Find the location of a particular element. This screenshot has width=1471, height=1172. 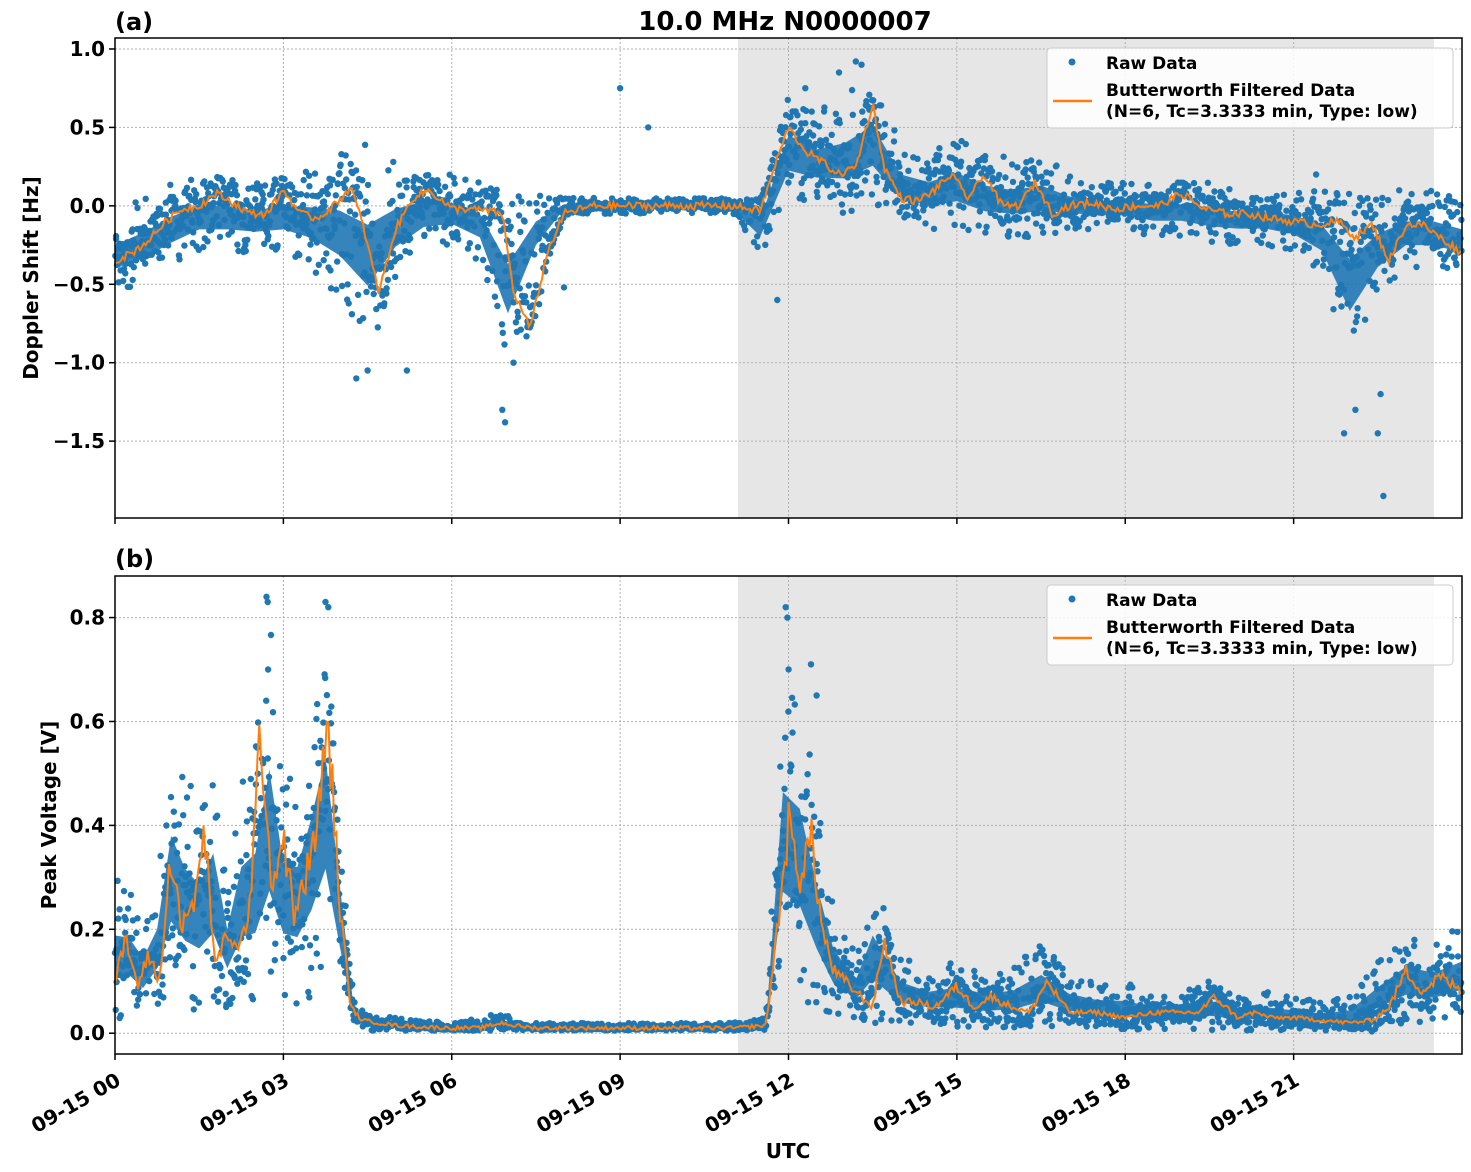

y-axis-label-a: Doppler Shift [Hz] is located at coordinates (31, 278).